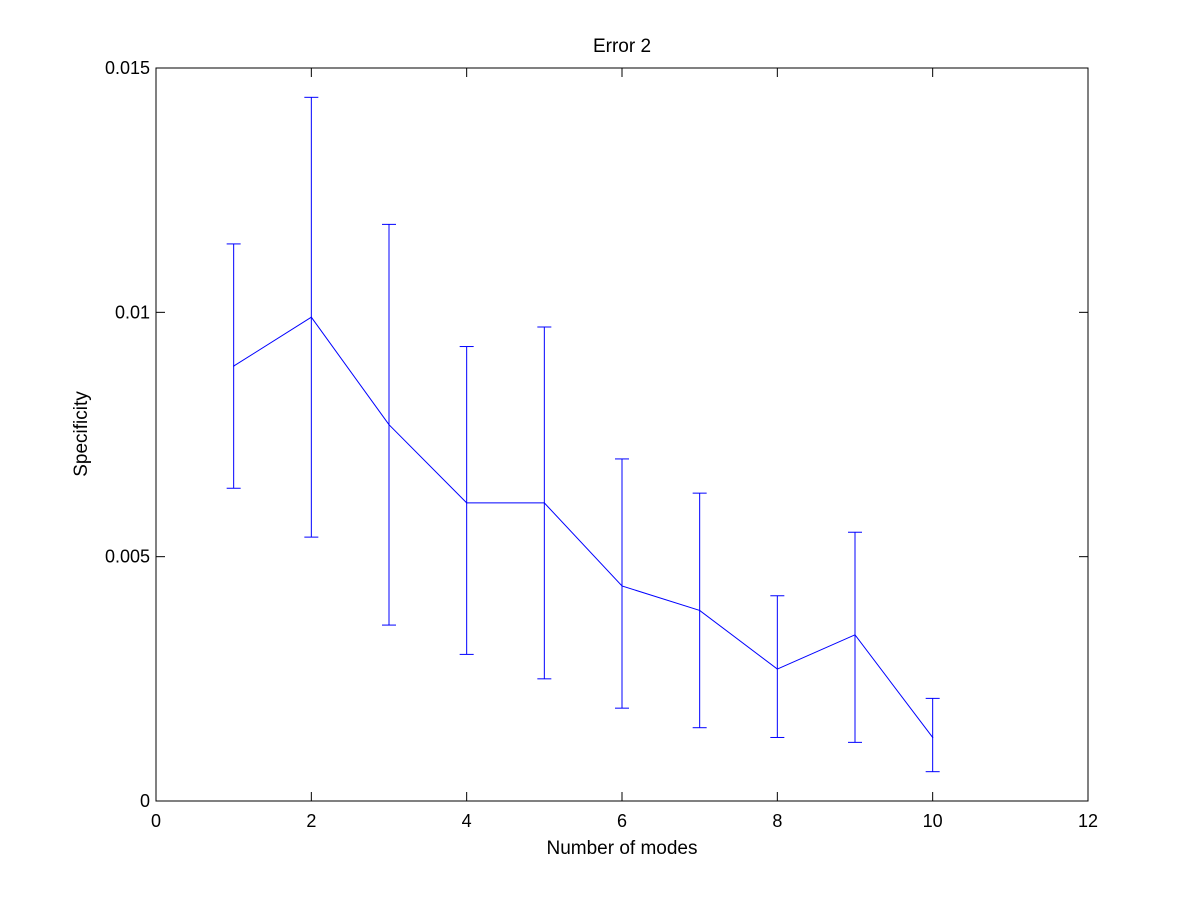 Image resolution: width=1201 pixels, height=905 pixels. What do you see at coordinates (1088, 821) in the screenshot?
I see `x-tick-label: 12` at bounding box center [1088, 821].